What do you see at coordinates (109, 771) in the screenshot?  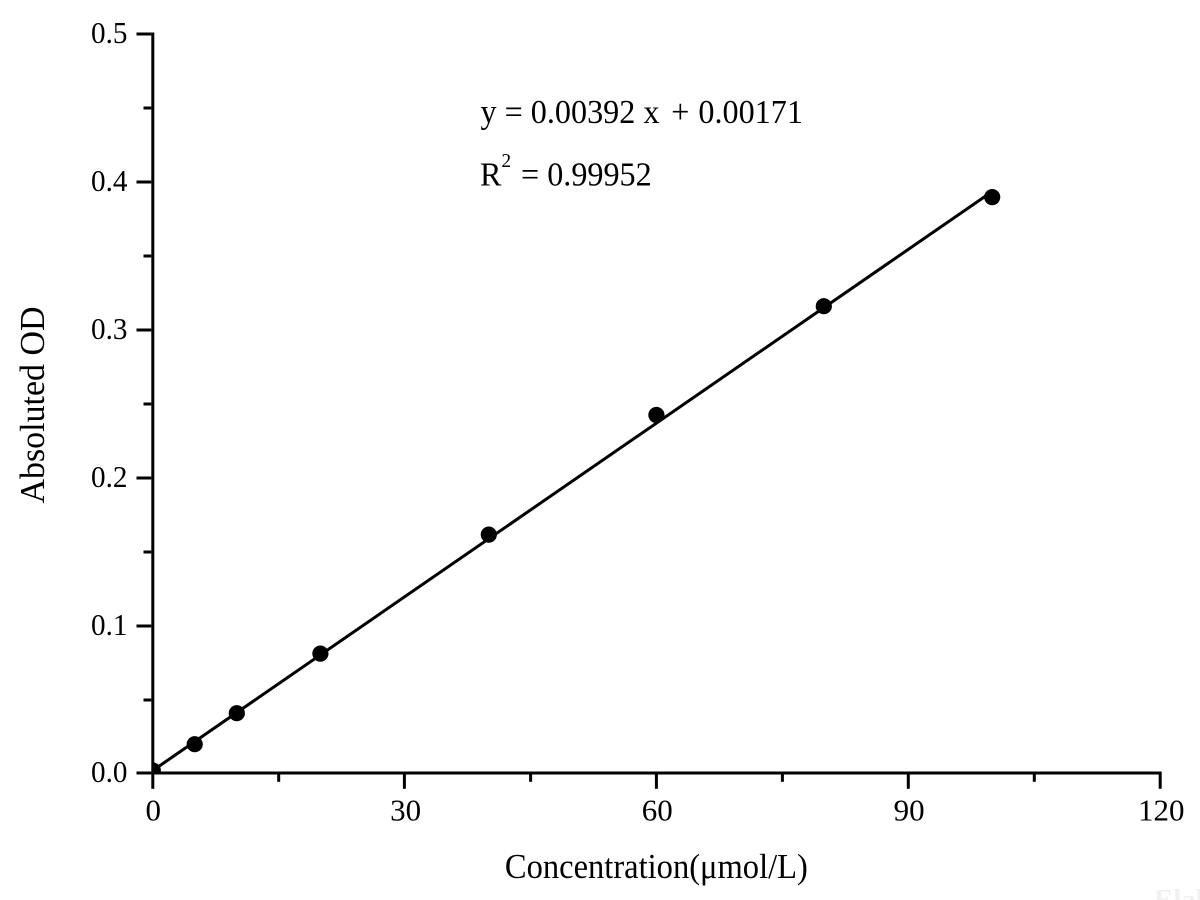 I see `svg-text: 0.0` at bounding box center [109, 771].